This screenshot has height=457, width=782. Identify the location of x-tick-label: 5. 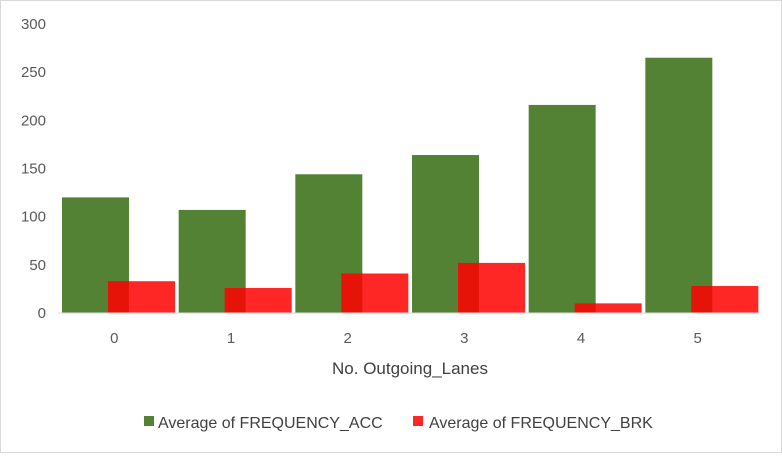
(697, 338).